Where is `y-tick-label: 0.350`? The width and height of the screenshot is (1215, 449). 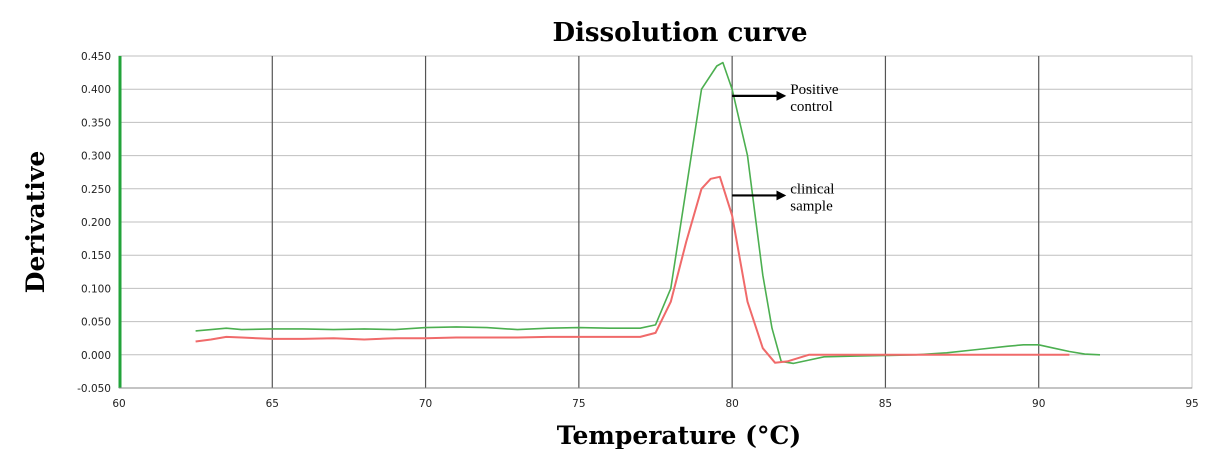 y-tick-label: 0.350 is located at coordinates (96, 123).